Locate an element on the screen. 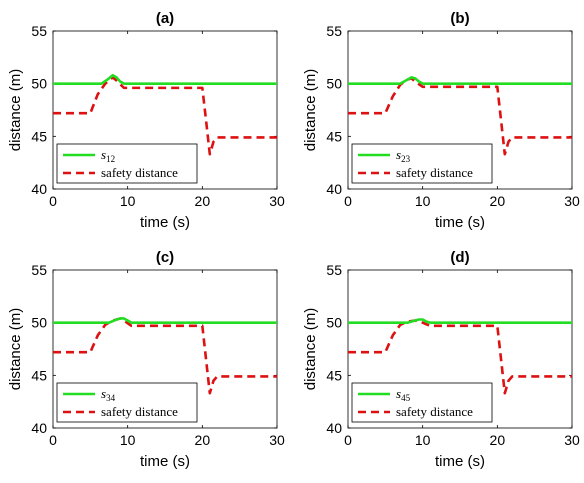 The height and width of the screenshot is (483, 584). legend-label: s45 is located at coordinates (403, 394).